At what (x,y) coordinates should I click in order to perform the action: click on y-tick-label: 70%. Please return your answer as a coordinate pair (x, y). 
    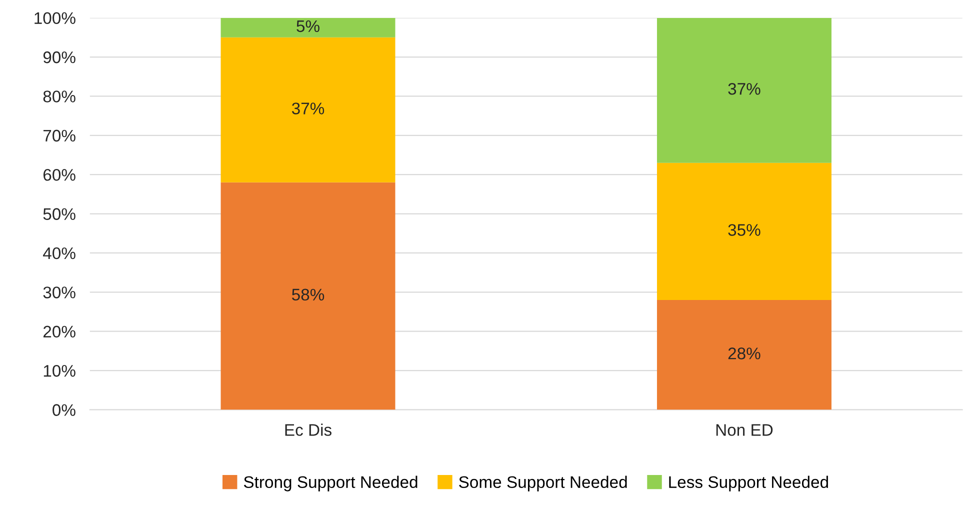
    Looking at the image, I should click on (59, 136).